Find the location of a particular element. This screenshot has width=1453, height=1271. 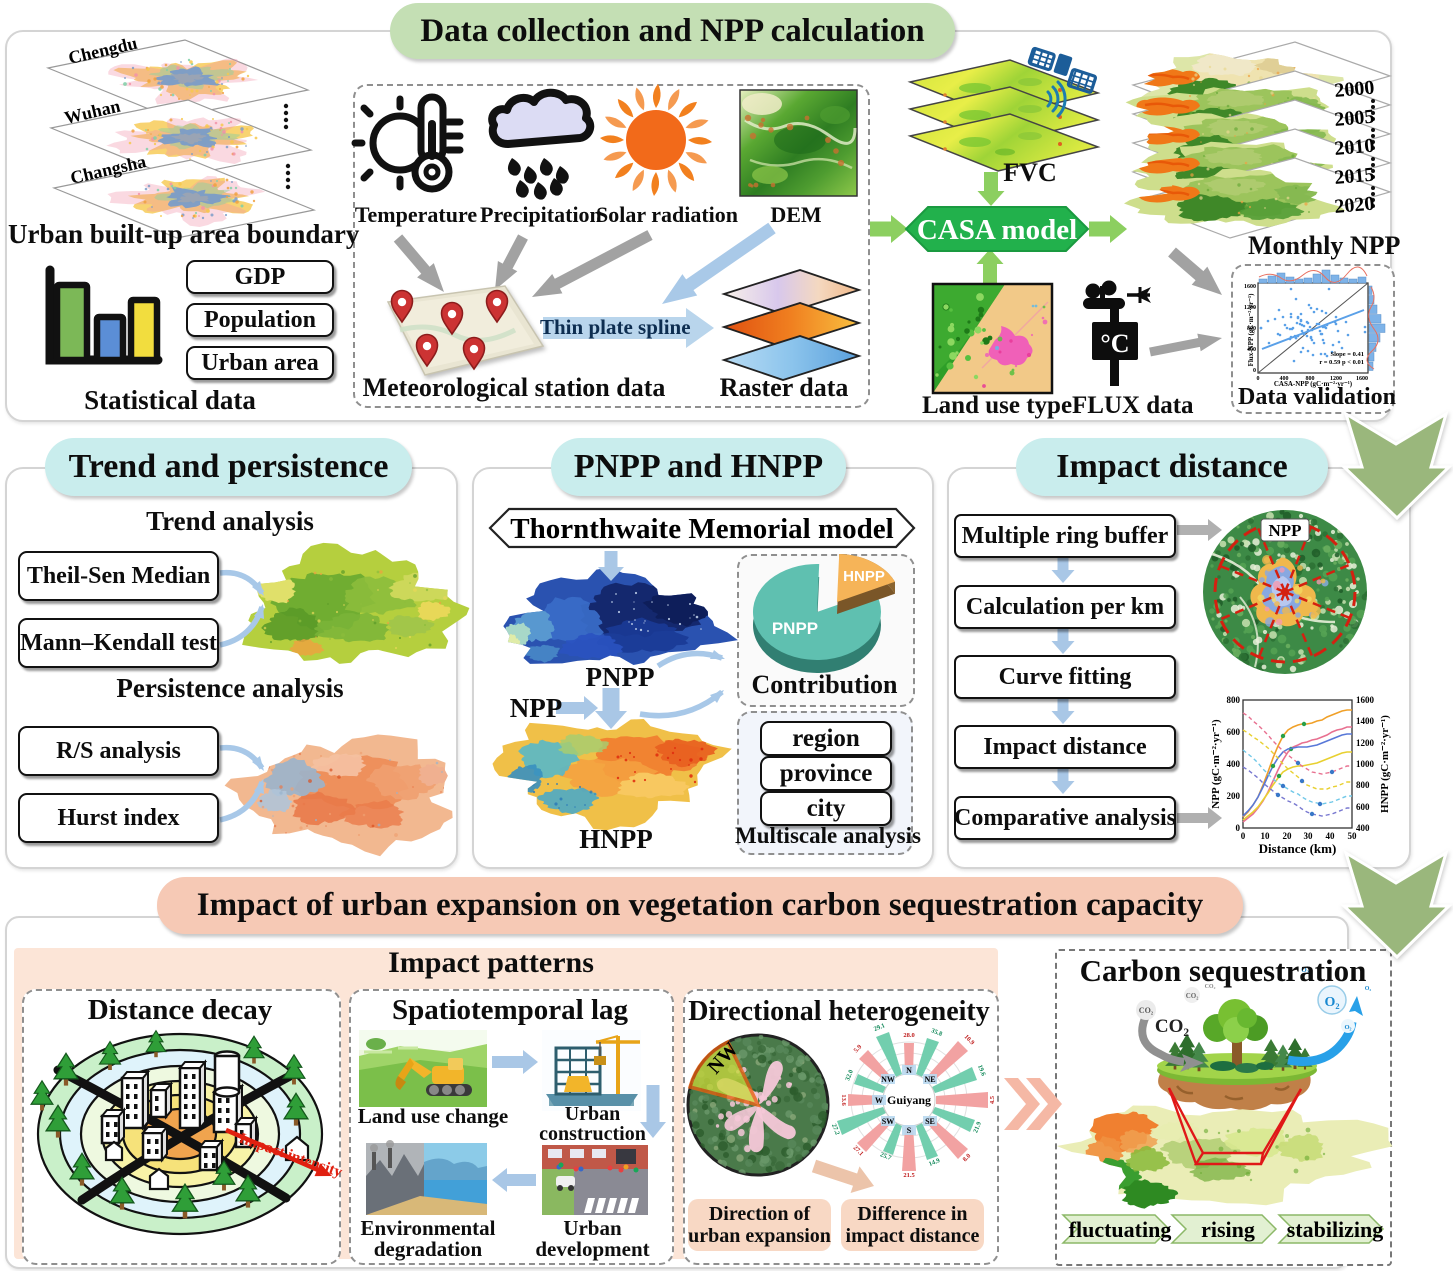

svg-text: HNPP is located at coordinates (864, 576).